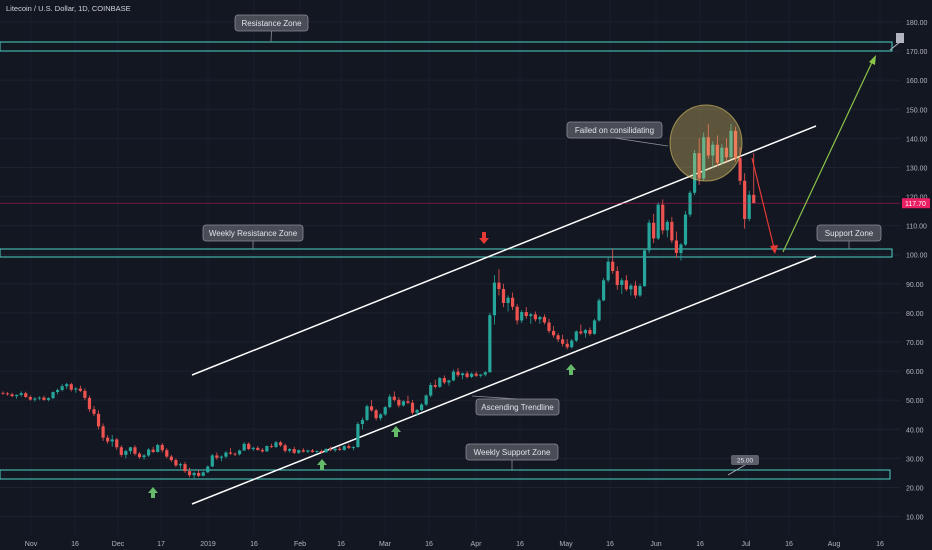  I want to click on callout-text: Weekly Support Zone, so click(512, 452).